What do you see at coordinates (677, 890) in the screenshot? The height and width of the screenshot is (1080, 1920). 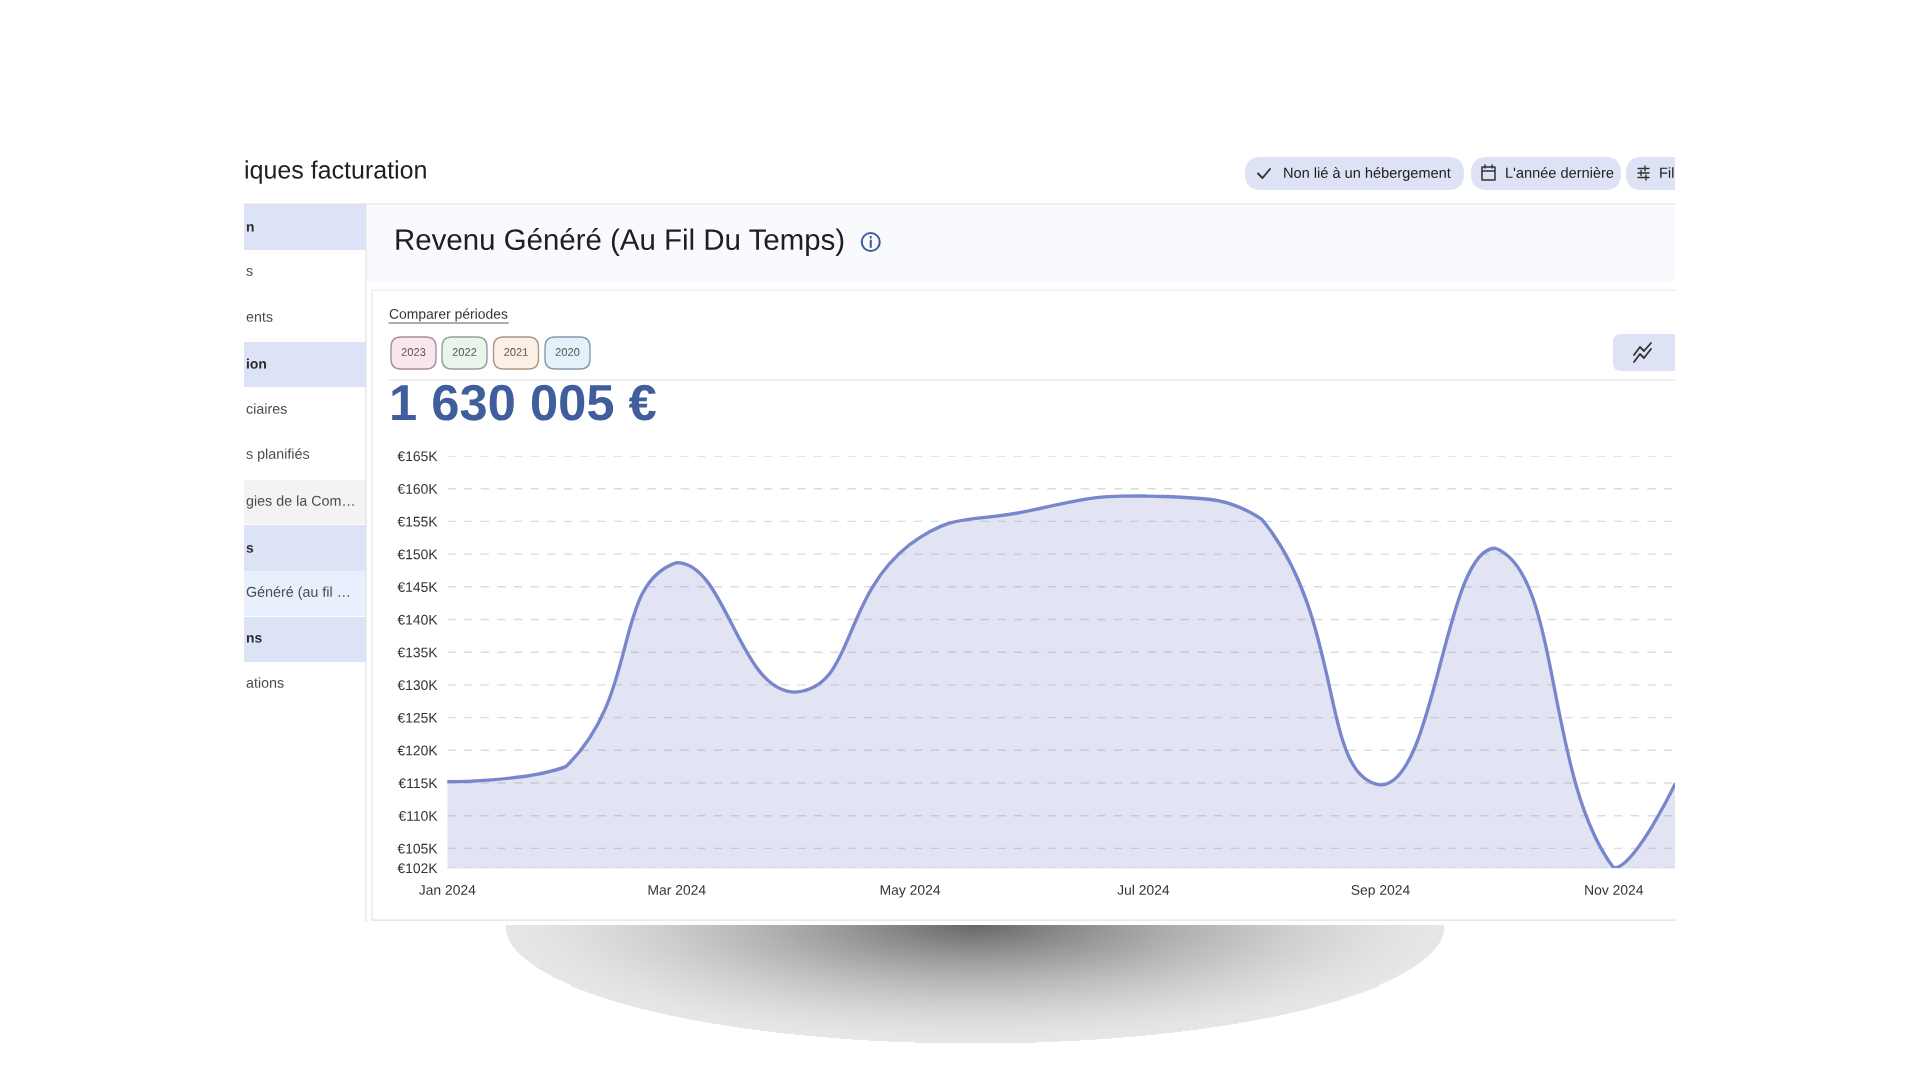 I see `x-tick-label: Mar 2024` at bounding box center [677, 890].